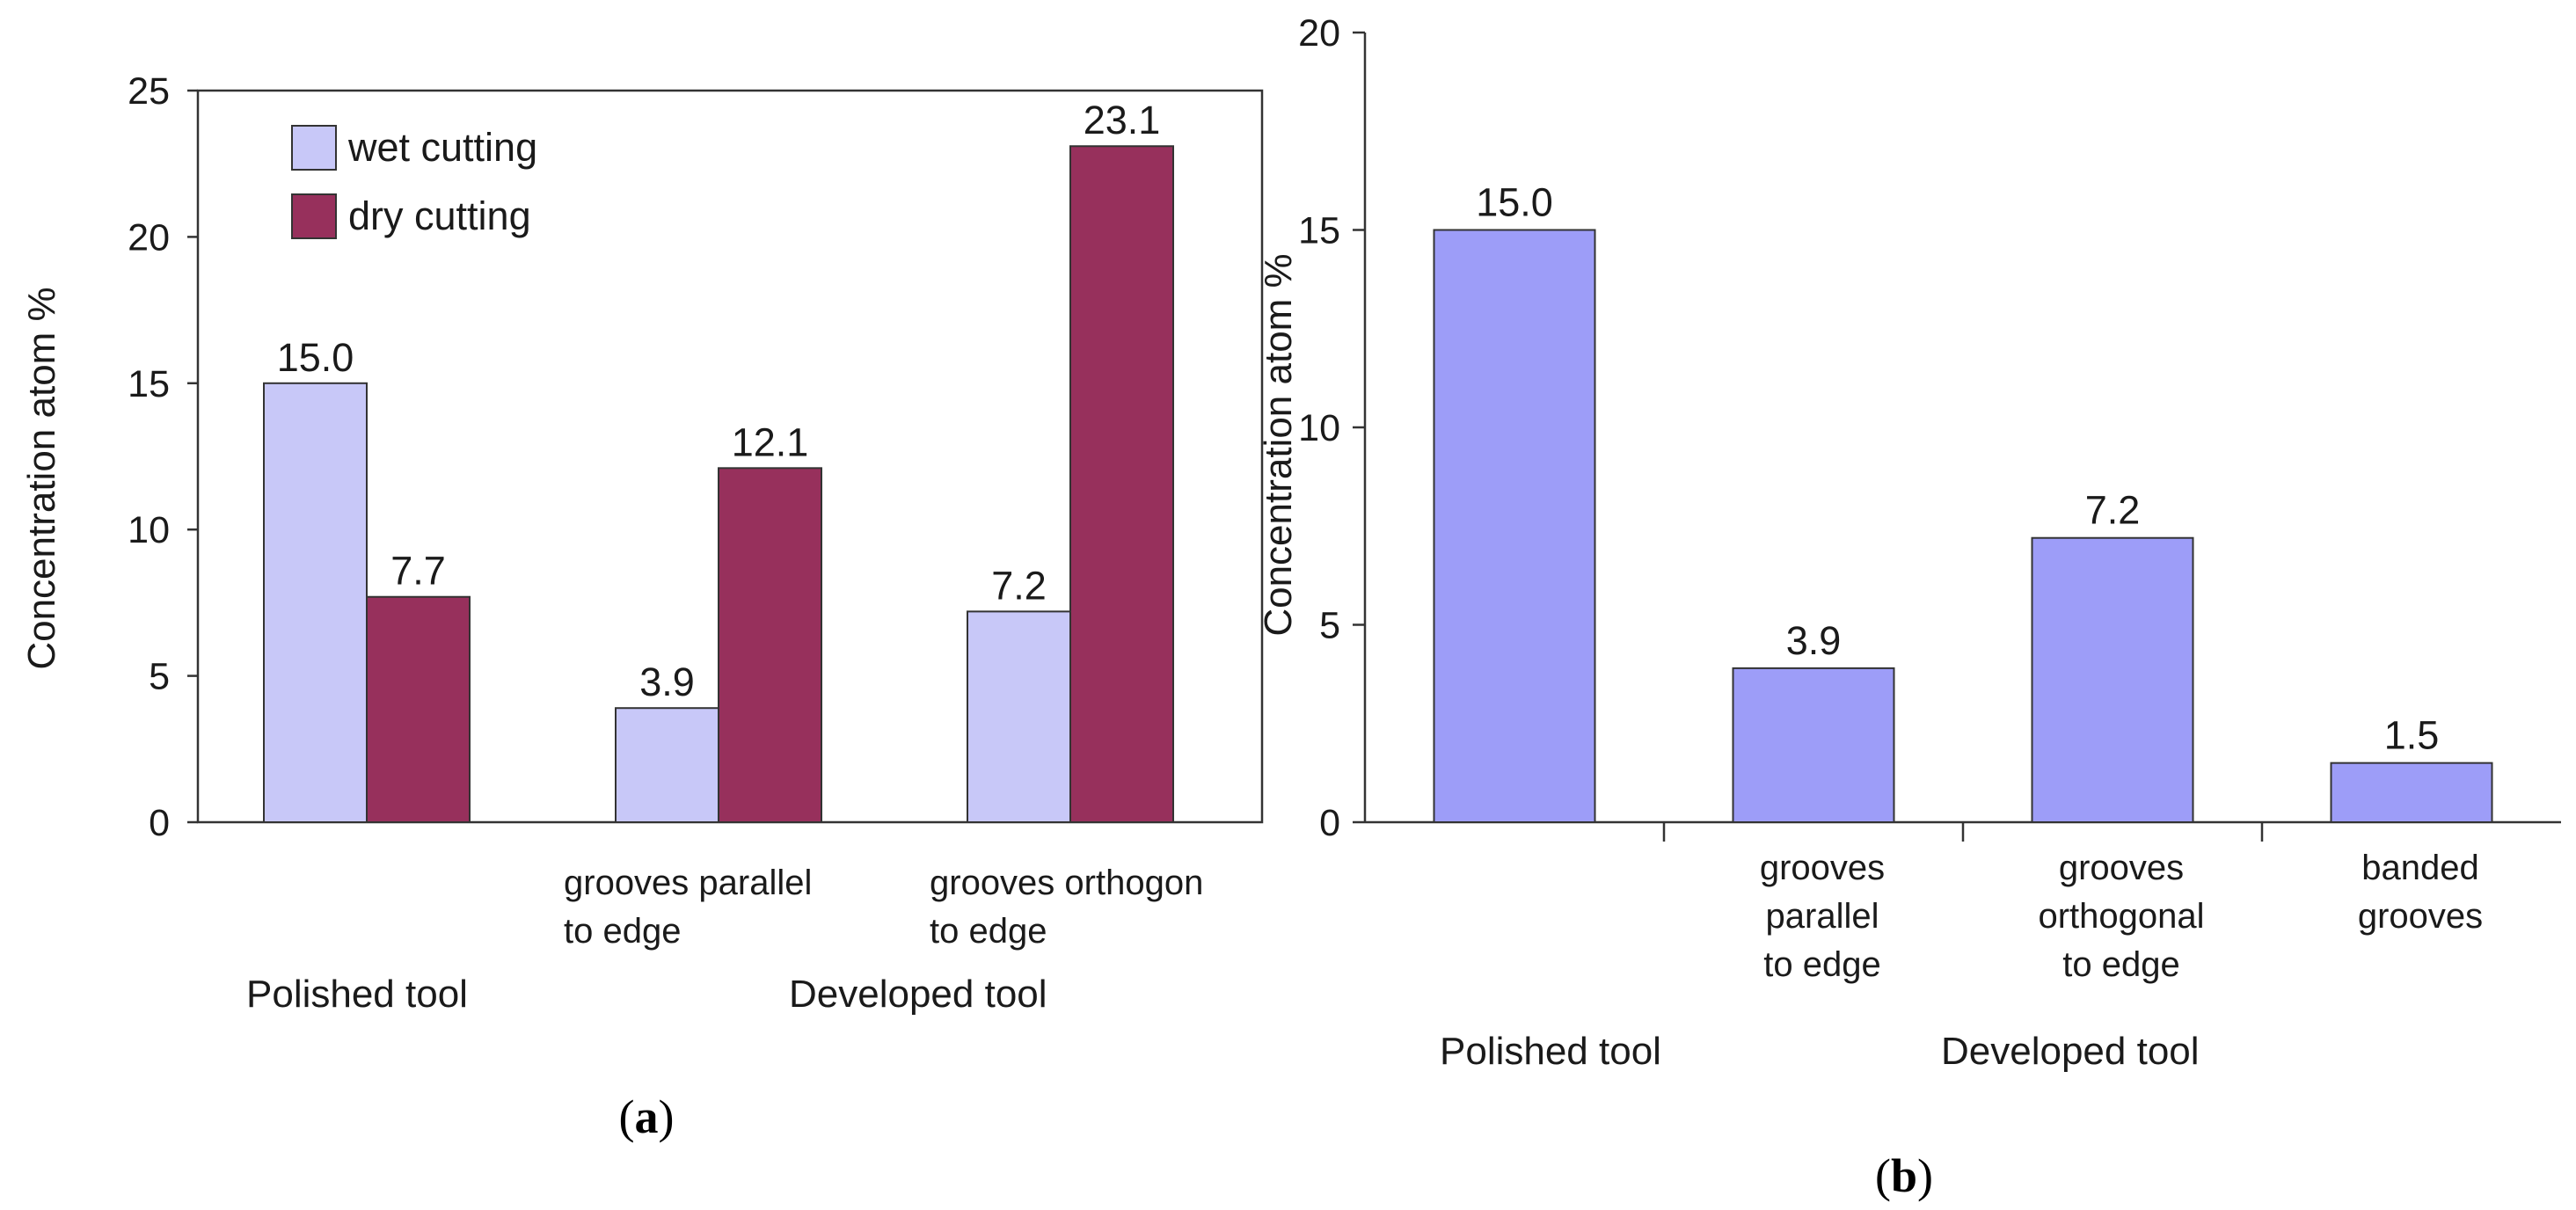 The height and width of the screenshot is (1210, 2576). Describe the element at coordinates (149, 238) in the screenshot. I see `y-tick-label-a: 20` at that location.